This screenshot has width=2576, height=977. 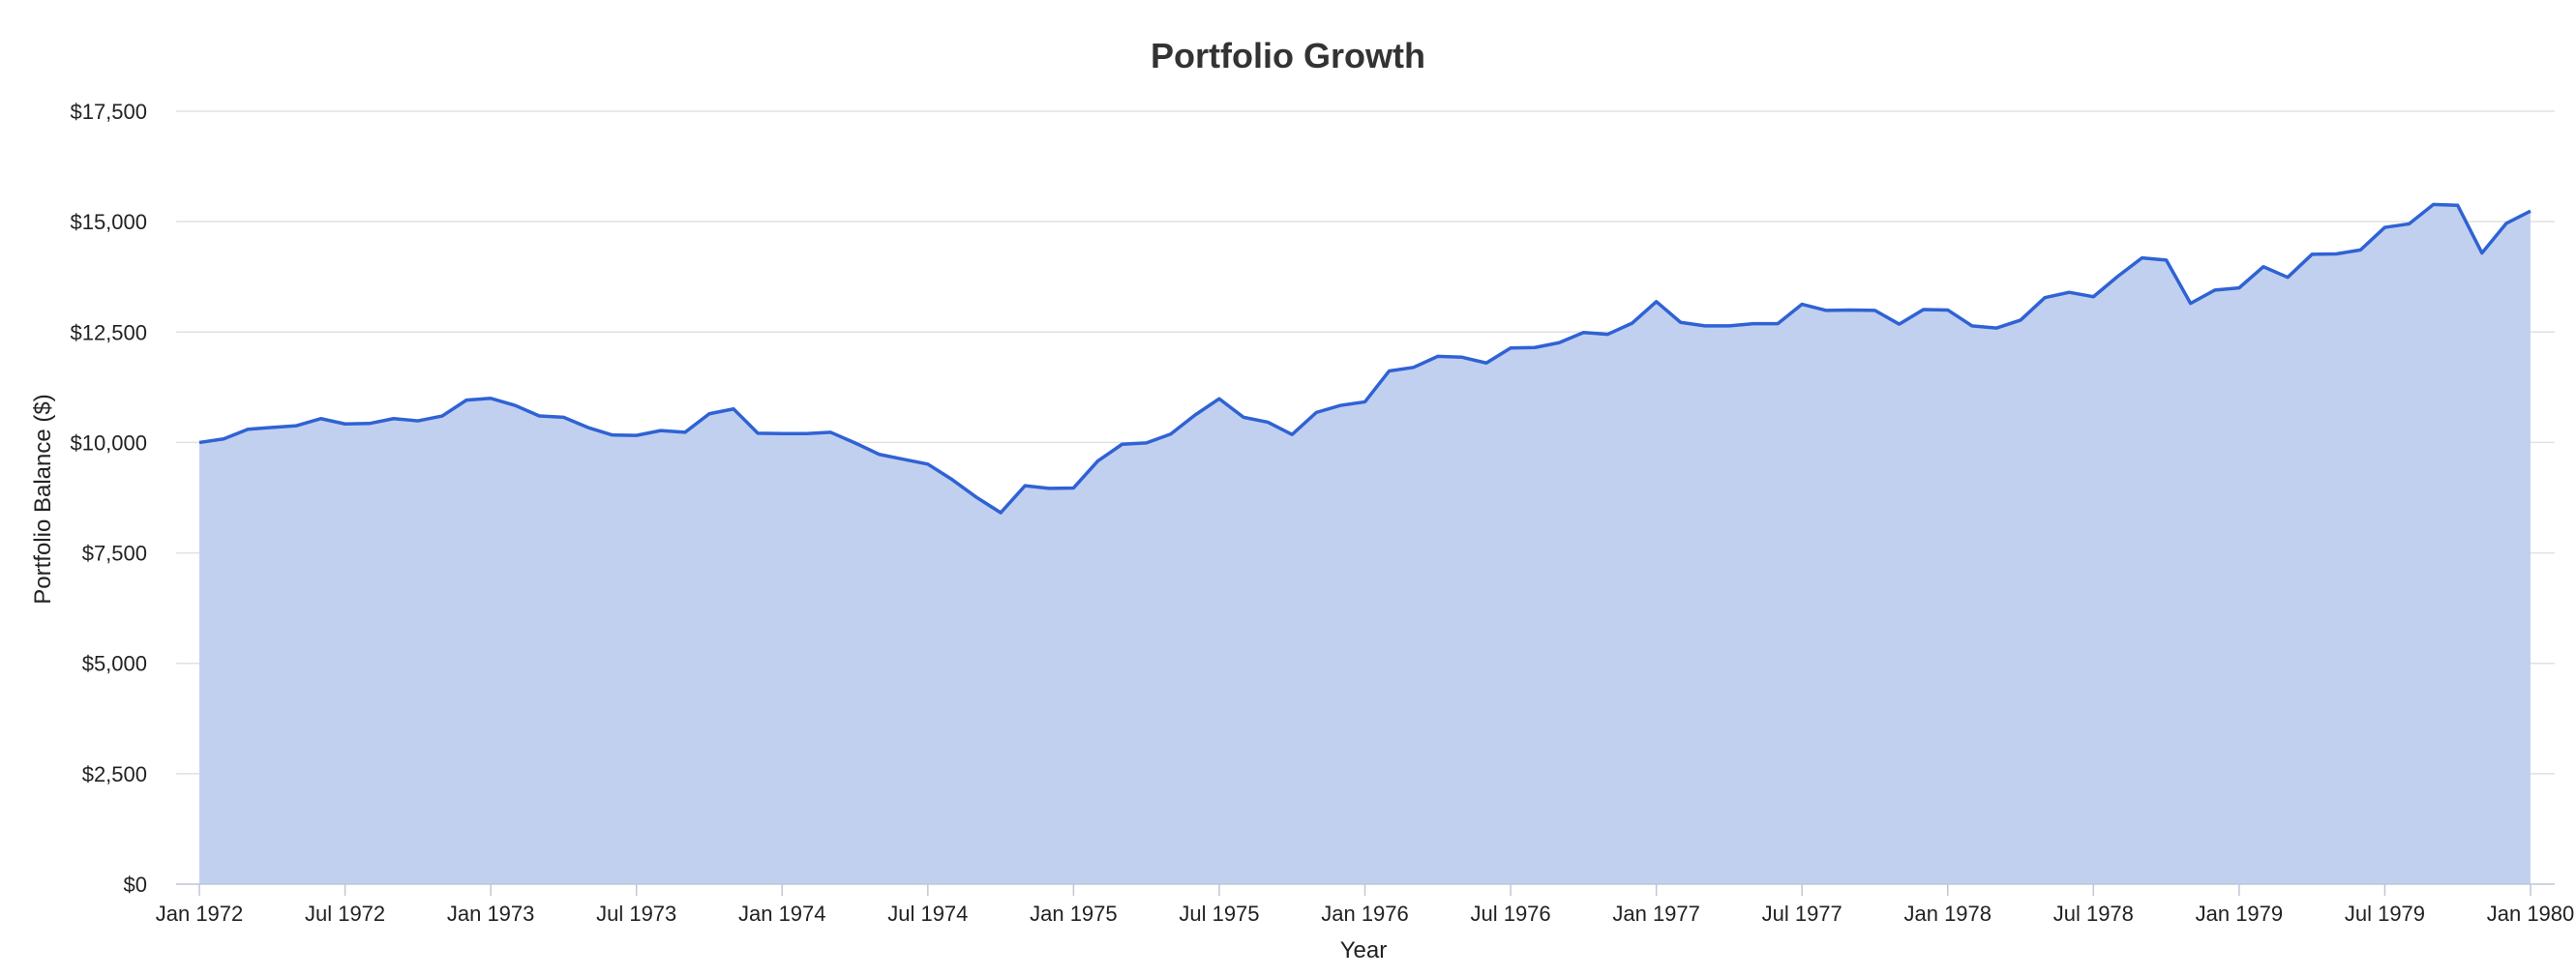 I want to click on x-tick-label: Jul 1977, so click(x=1802, y=914).